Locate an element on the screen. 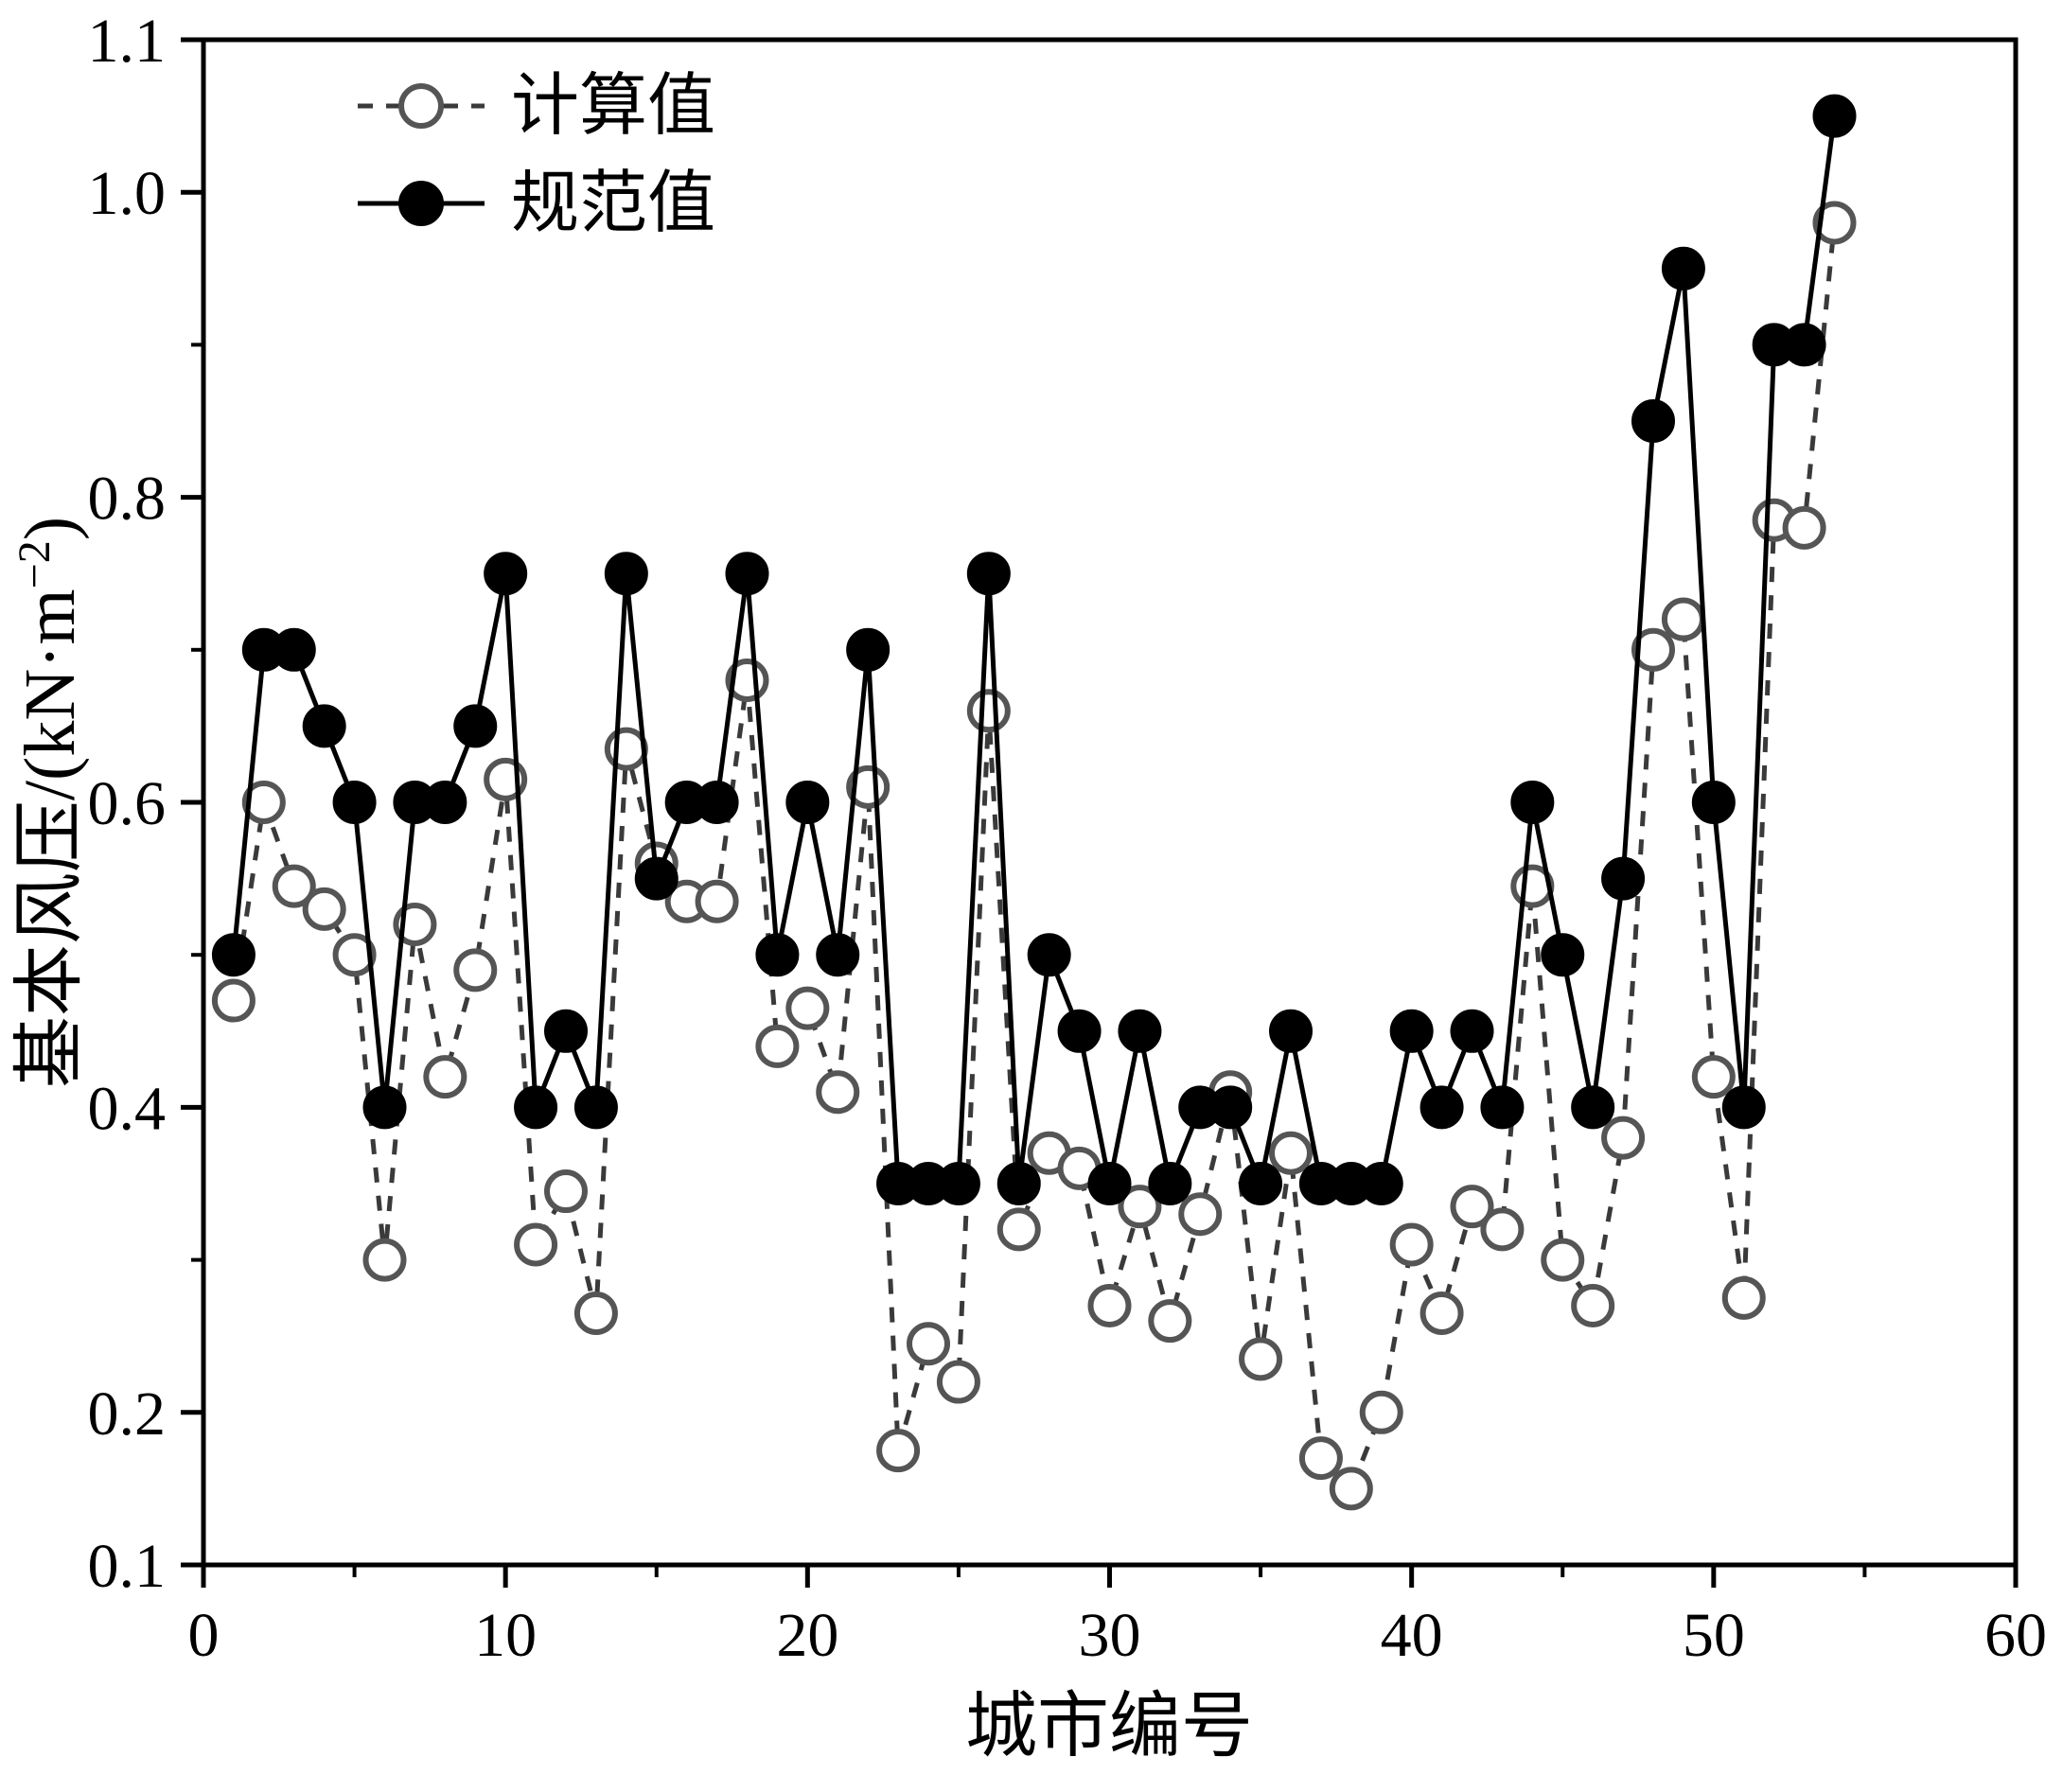 Image resolution: width=2063 pixels, height=1792 pixels. legend-item-standard: 规范值 is located at coordinates (536, 203).